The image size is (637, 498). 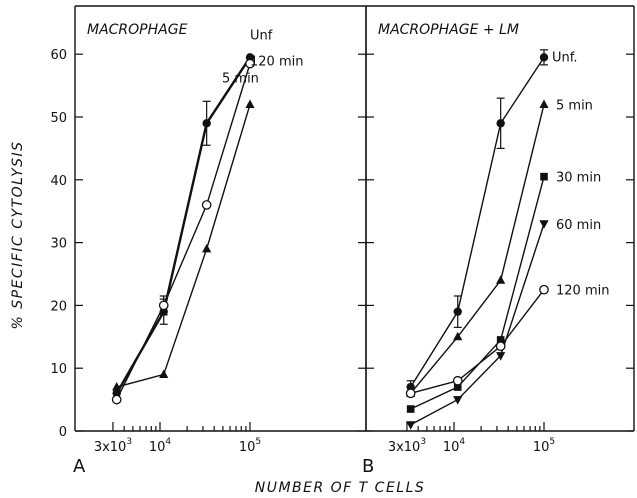 I want to click on panel-title: MACROPHAGE, so click(x=137, y=30).